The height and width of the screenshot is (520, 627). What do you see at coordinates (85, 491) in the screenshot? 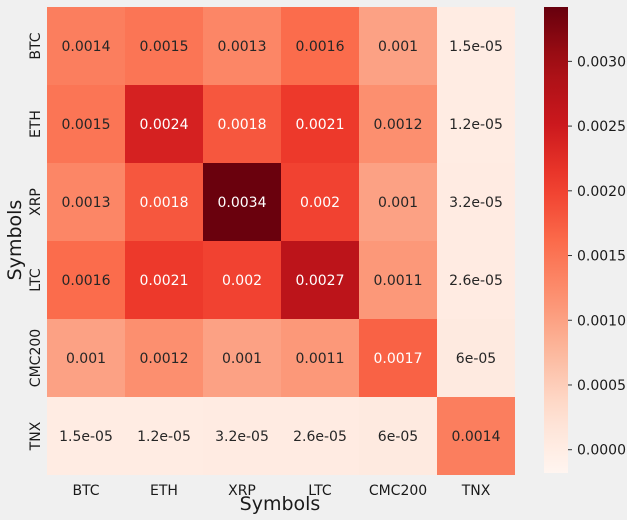
I see `x-tick-label: BTC` at bounding box center [85, 491].